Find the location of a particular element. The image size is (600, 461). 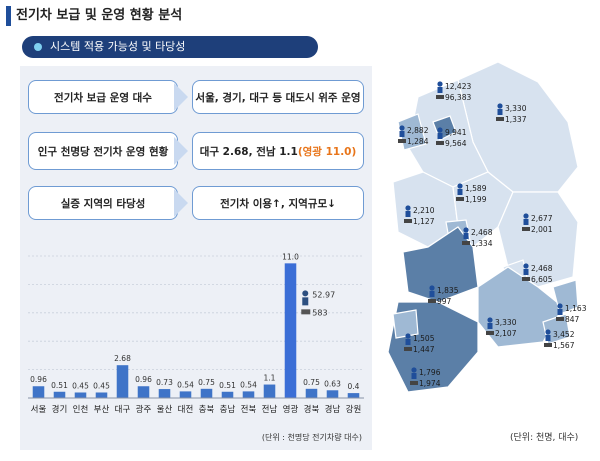

row3-left-box: 실증 지역의 타당성 is located at coordinates (103, 203).